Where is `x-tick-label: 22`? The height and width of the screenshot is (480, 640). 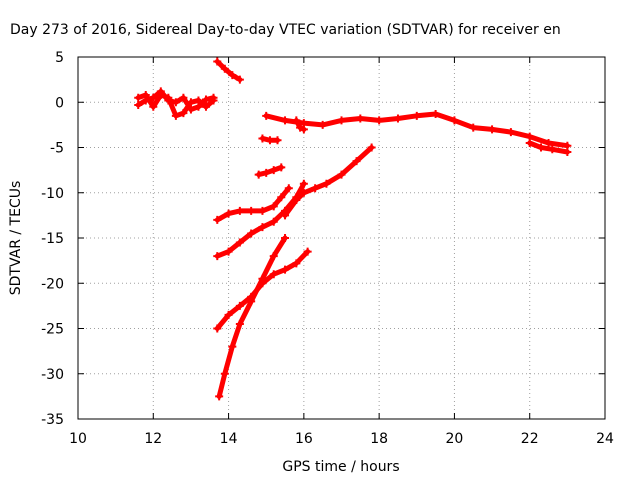 x-tick-label: 22 is located at coordinates (530, 439).